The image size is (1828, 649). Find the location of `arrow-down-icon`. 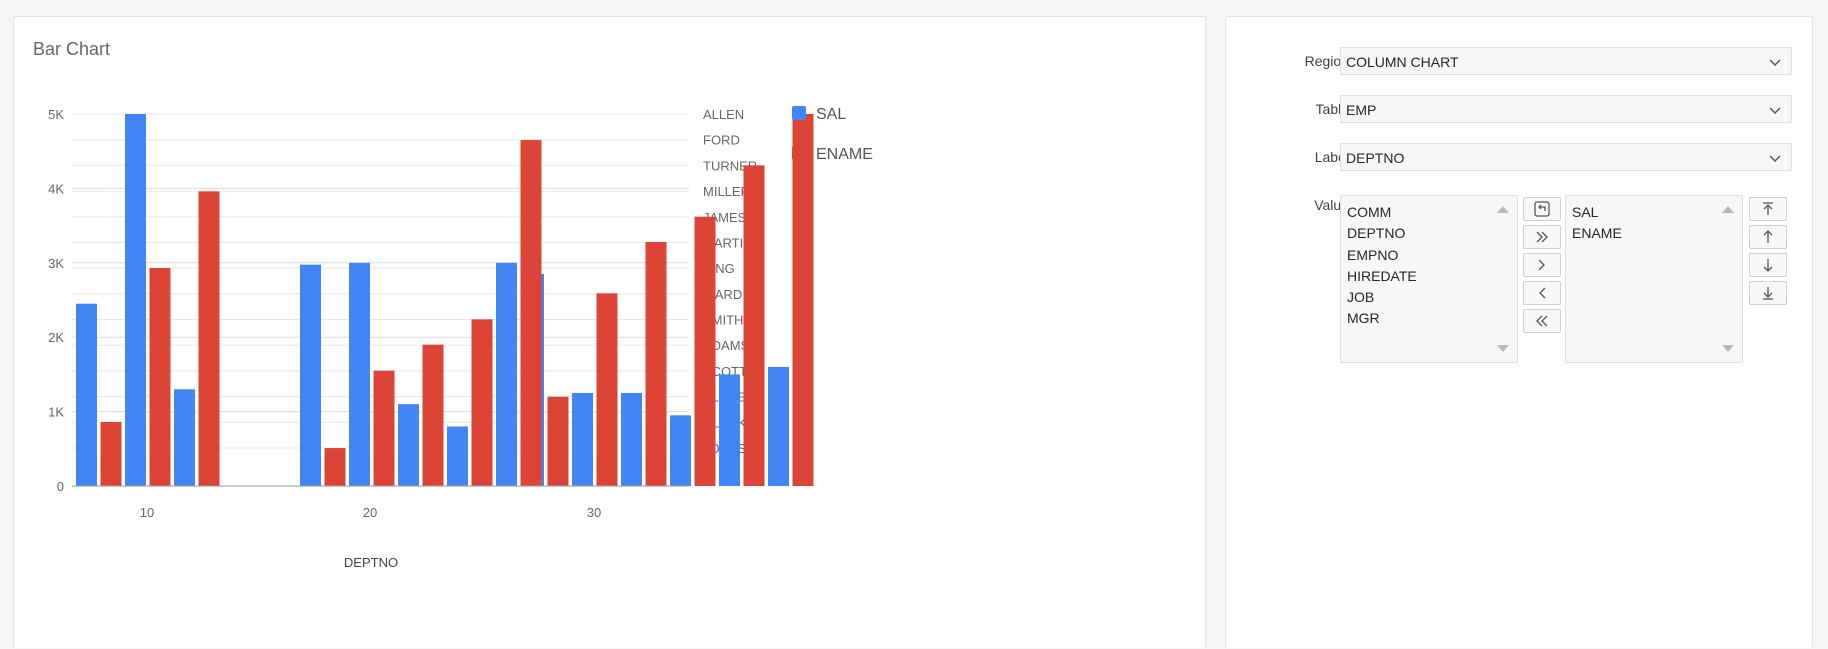

arrow-down-icon is located at coordinates (1768, 265).